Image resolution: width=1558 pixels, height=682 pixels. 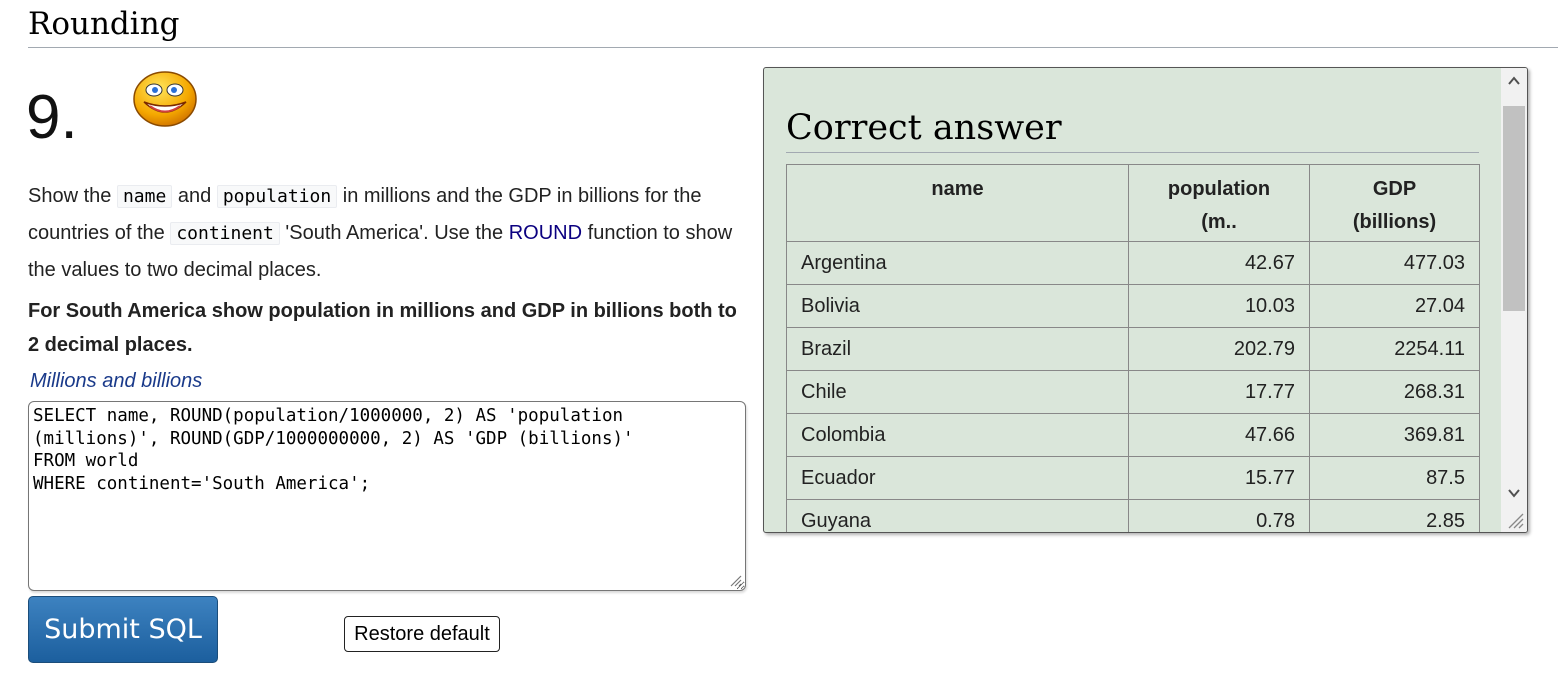 What do you see at coordinates (924, 128) in the screenshot?
I see `answer-title: Correct answer` at bounding box center [924, 128].